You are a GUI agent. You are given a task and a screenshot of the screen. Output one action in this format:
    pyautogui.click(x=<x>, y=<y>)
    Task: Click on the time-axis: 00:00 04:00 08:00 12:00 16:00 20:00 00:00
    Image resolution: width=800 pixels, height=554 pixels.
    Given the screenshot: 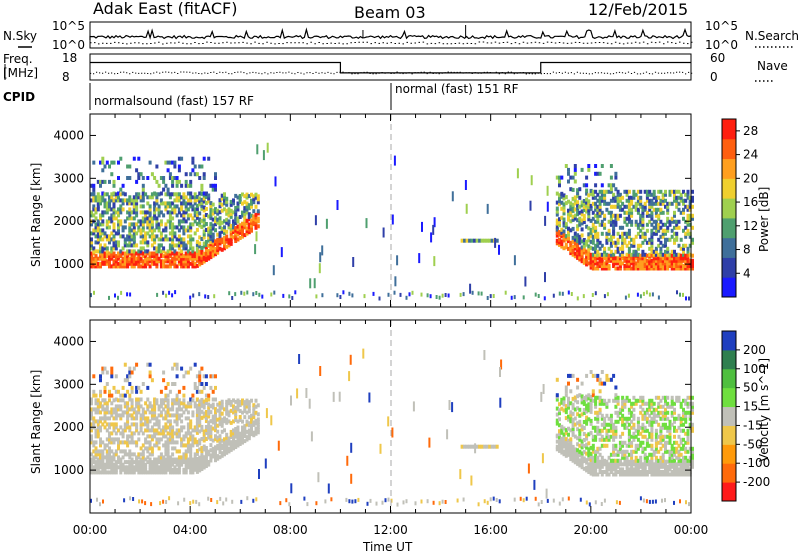 What is the action you would take?
    pyautogui.click(x=391, y=530)
    